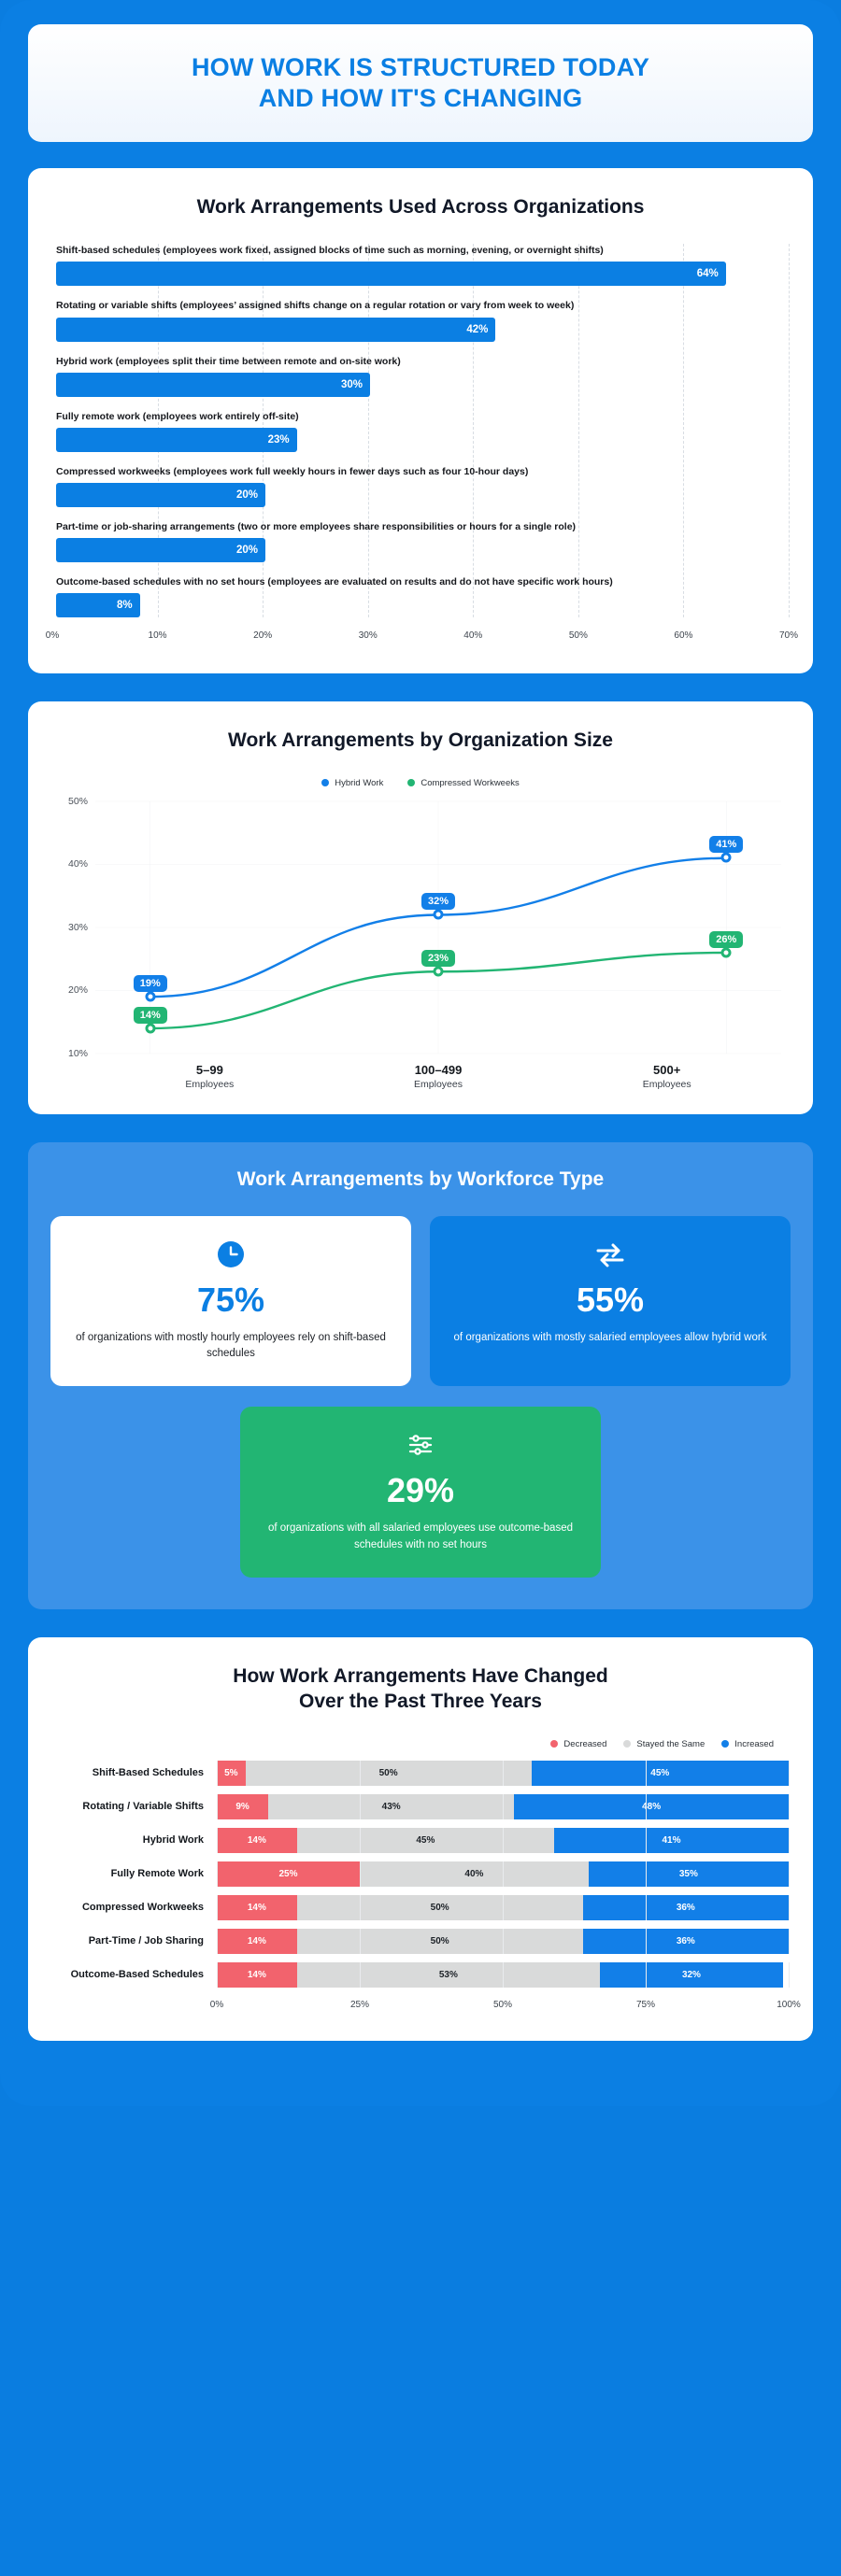  Describe the element at coordinates (288, 1874) in the screenshot. I see `stacked-segment-dec: 25%` at that location.